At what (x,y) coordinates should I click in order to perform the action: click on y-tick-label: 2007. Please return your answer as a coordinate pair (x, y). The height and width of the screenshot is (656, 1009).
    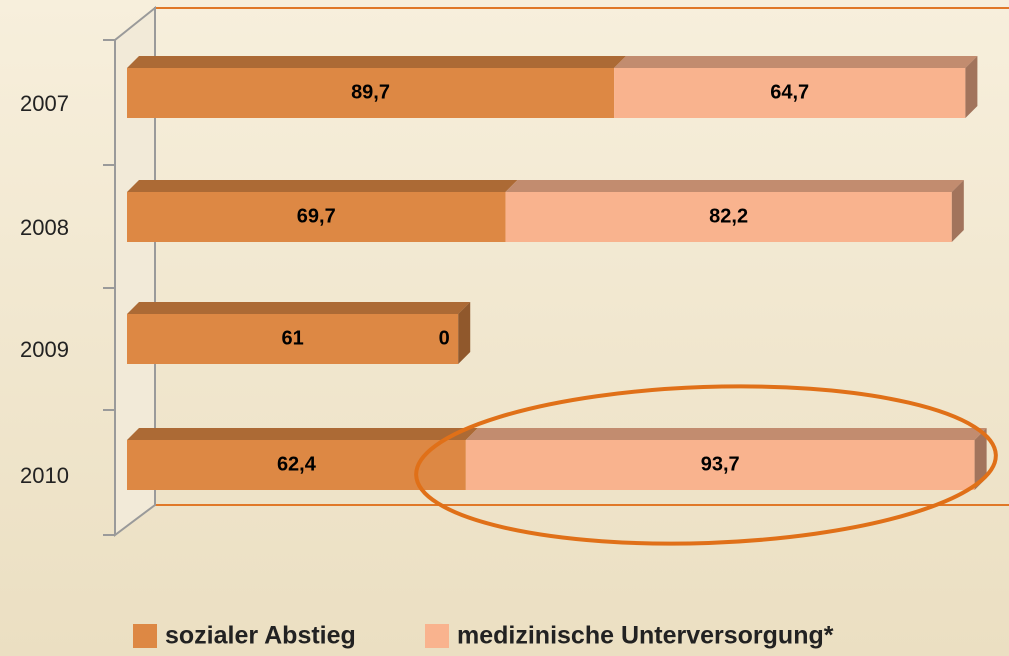
    Looking at the image, I should click on (44, 103).